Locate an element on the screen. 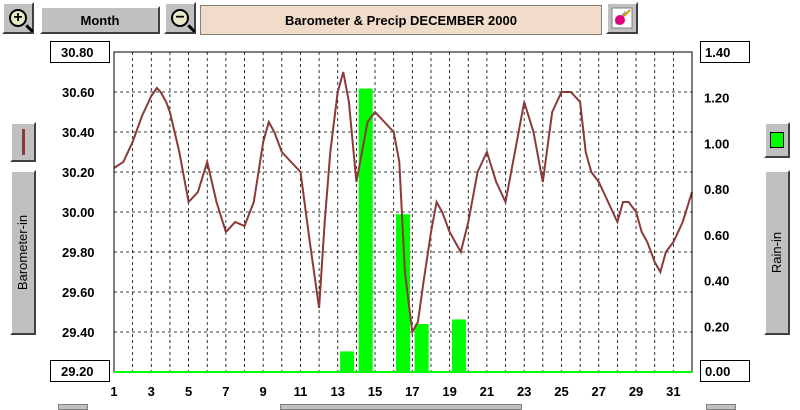 This screenshot has width=800, height=410. scroll-left-button is located at coordinates (73, 407).